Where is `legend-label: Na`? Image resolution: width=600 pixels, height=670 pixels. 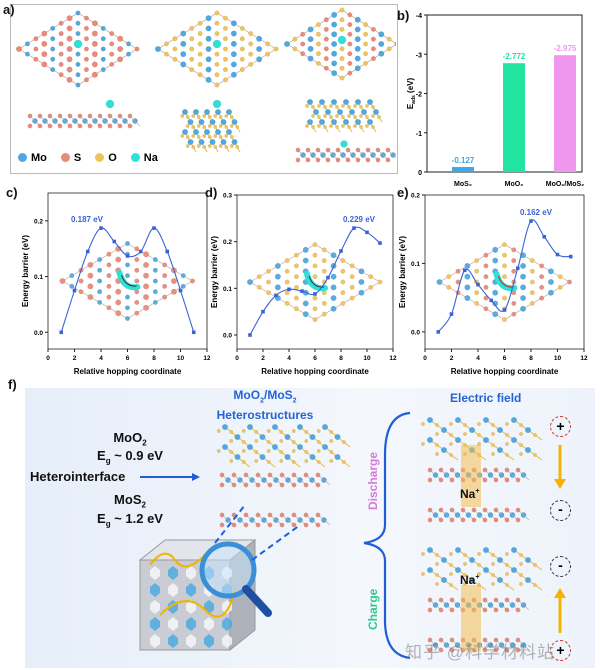 legend-label: Na is located at coordinates (150, 158).